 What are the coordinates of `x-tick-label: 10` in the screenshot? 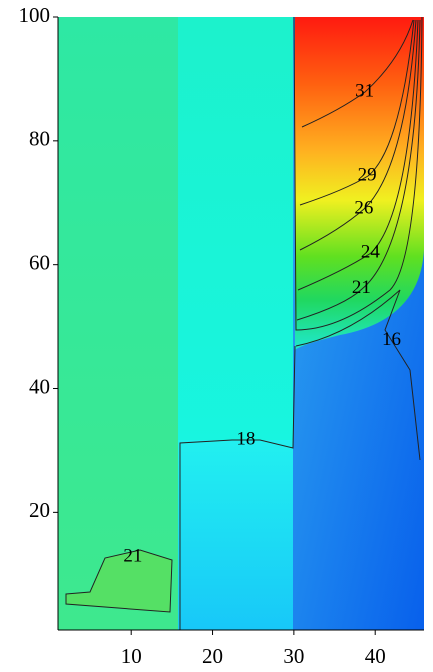 It's located at (131, 656).